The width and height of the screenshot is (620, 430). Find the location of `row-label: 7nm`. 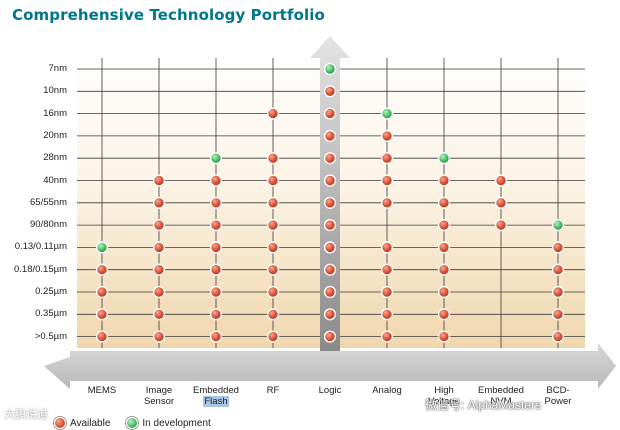

row-label: 7nm is located at coordinates (57, 68).